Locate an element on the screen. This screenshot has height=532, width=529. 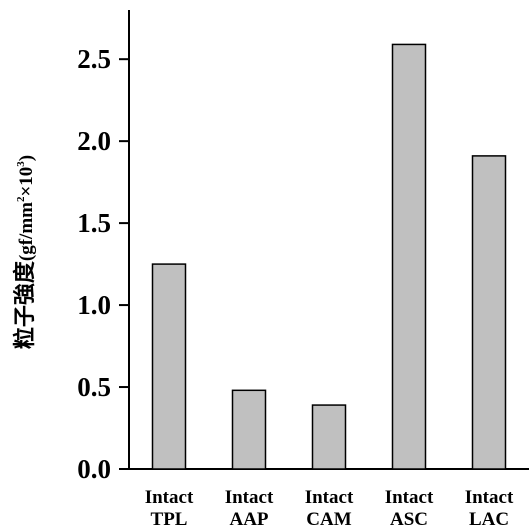
y-axis-title-main: 粒子強度 is located at coordinates (25, 304).